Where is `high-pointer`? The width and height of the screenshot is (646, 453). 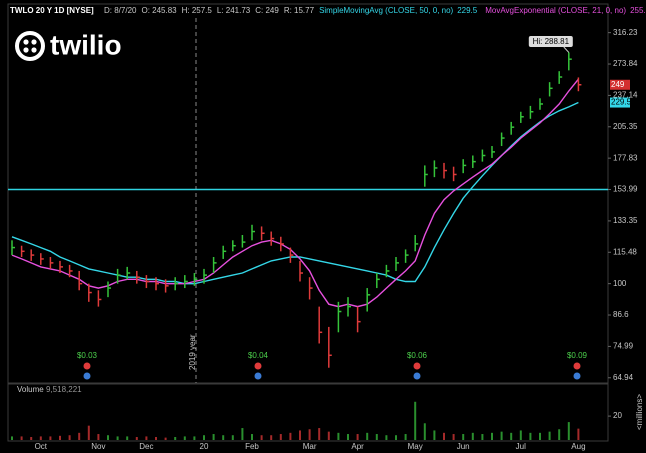
high-pointer is located at coordinates (566, 49).